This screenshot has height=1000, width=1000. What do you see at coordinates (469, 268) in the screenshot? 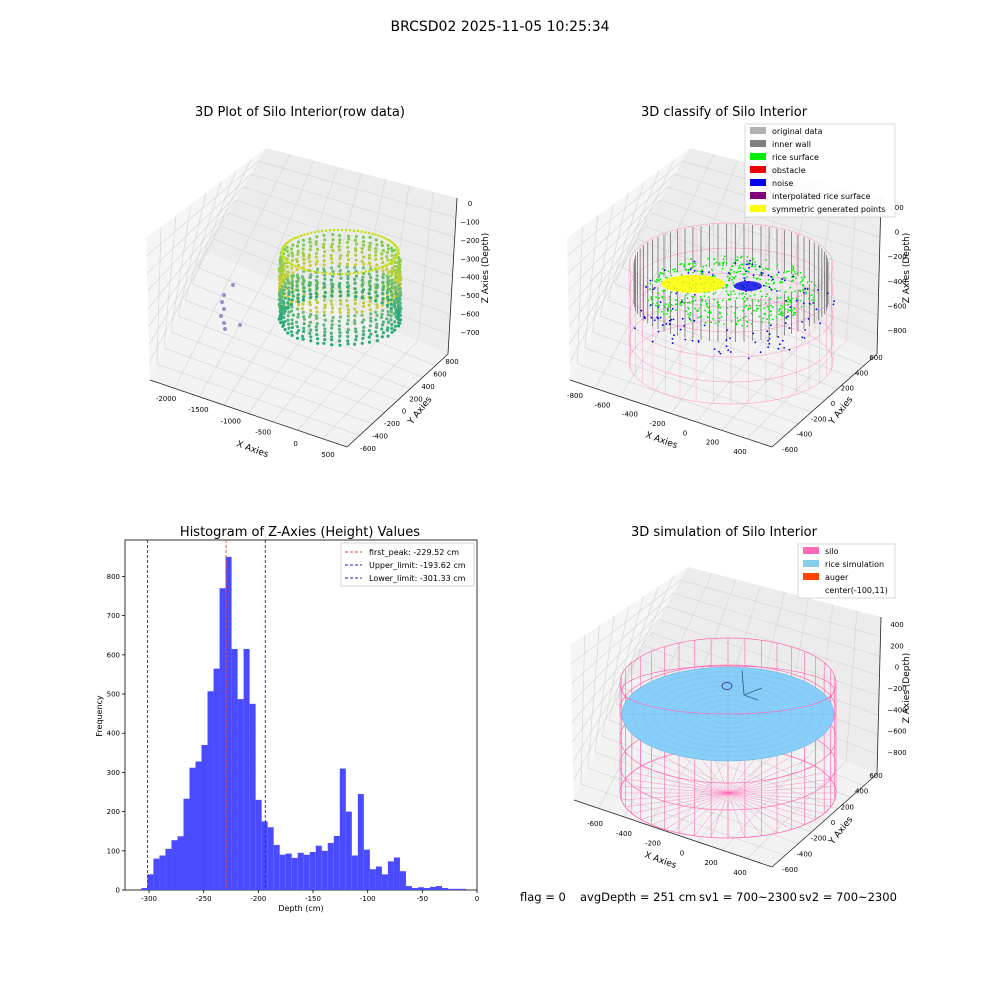
I see `raw-z-tick-labels: 0 −100 −200 −300 −400 −500 −600 −700` at bounding box center [469, 268].